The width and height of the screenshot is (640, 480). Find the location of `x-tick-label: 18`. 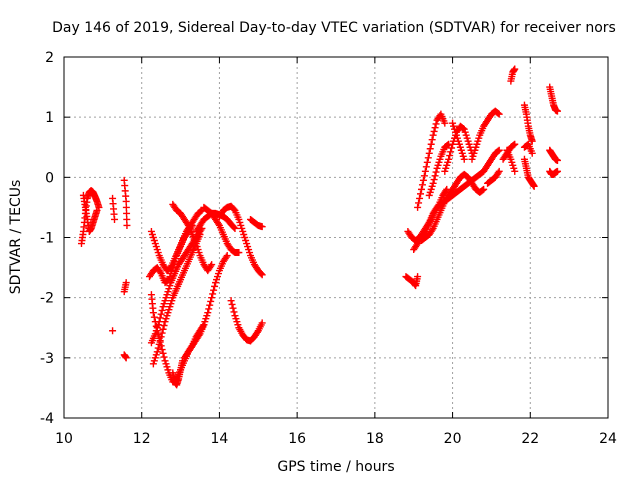

x-tick-label: 18 is located at coordinates (375, 439).